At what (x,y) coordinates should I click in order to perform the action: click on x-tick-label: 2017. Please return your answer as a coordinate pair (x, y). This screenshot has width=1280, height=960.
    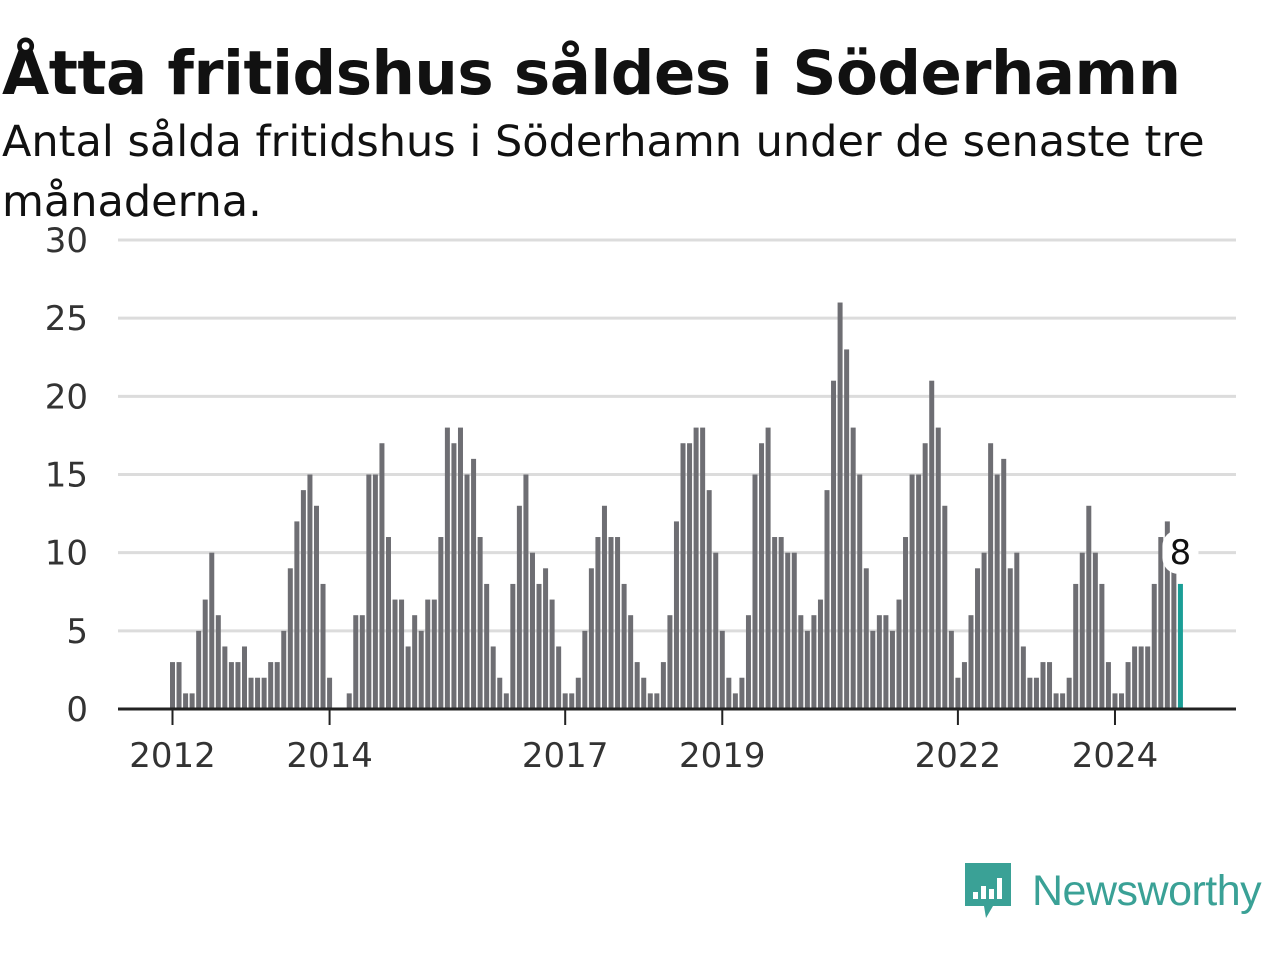
    Looking at the image, I should click on (565, 756).